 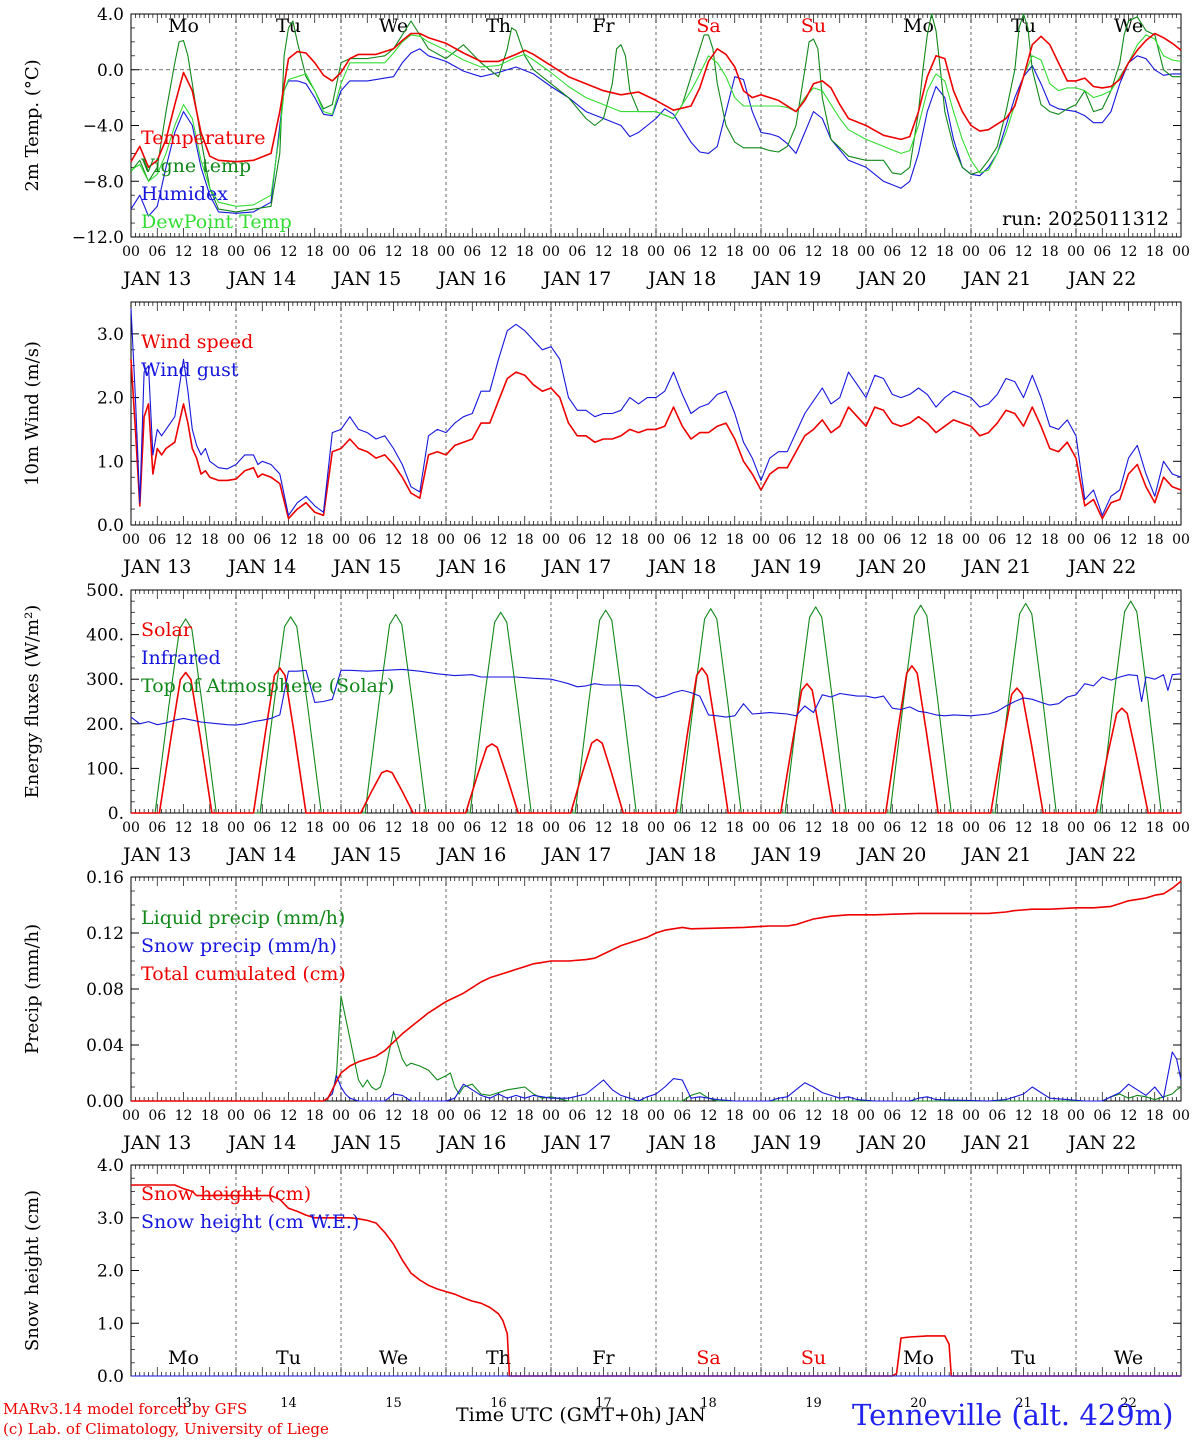 What do you see at coordinates (105, 591) in the screenshot?
I see `y-tick-label: 500.` at bounding box center [105, 591].